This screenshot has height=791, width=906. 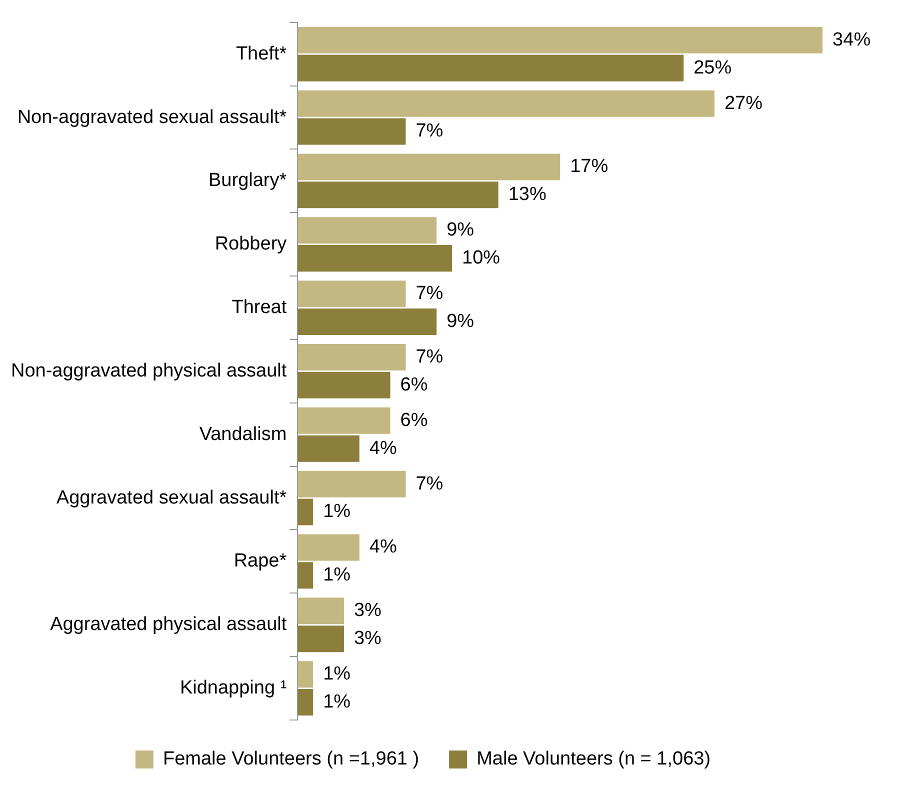 I want to click on y-tick-label: Robbery, so click(x=251, y=244).